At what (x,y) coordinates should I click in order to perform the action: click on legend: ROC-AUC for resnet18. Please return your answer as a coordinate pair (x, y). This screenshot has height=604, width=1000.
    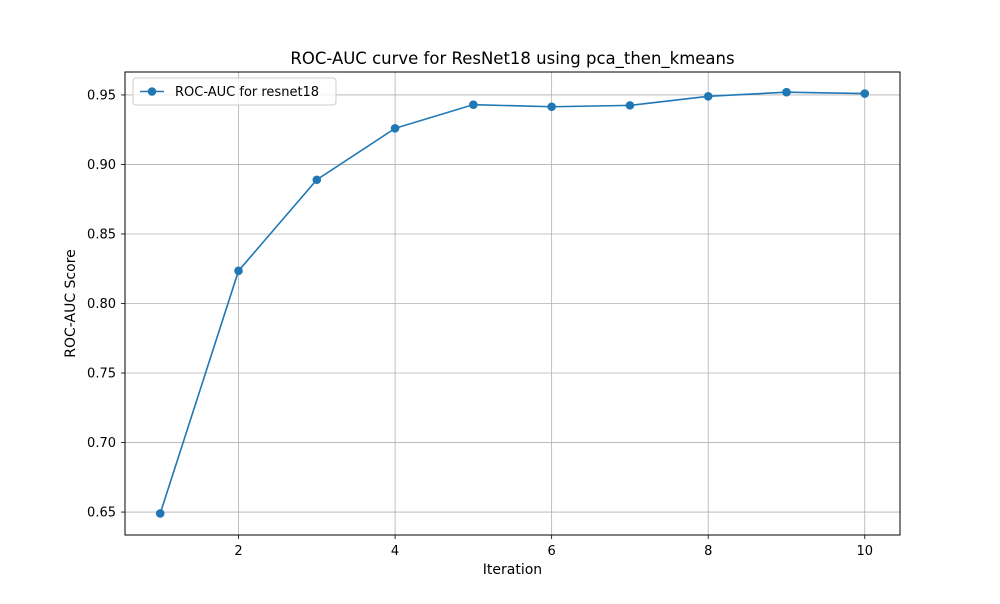
    Looking at the image, I should click on (234, 91).